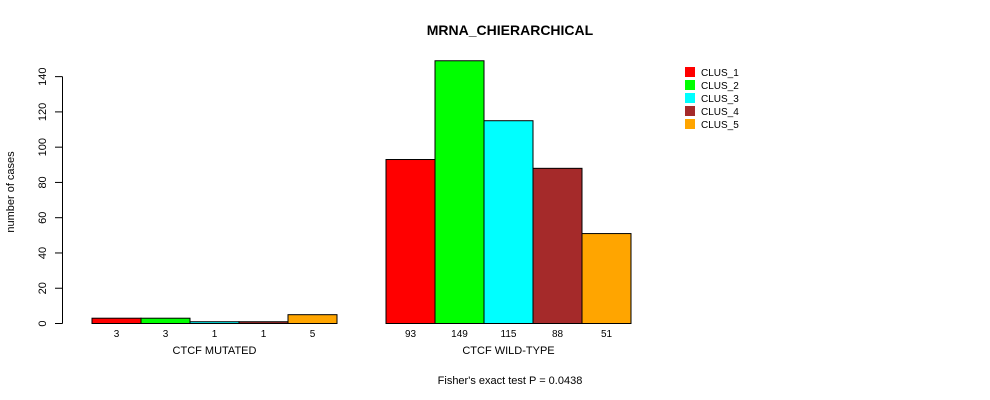 The height and width of the screenshot is (400, 990). What do you see at coordinates (312, 319) in the screenshot?
I see `bar-clus-5-mutated` at bounding box center [312, 319].